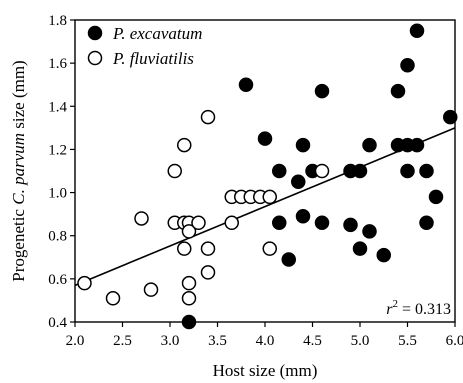 This screenshot has width=463, height=383. I want to click on r-squared-value: = 0.313, so click(424, 309).